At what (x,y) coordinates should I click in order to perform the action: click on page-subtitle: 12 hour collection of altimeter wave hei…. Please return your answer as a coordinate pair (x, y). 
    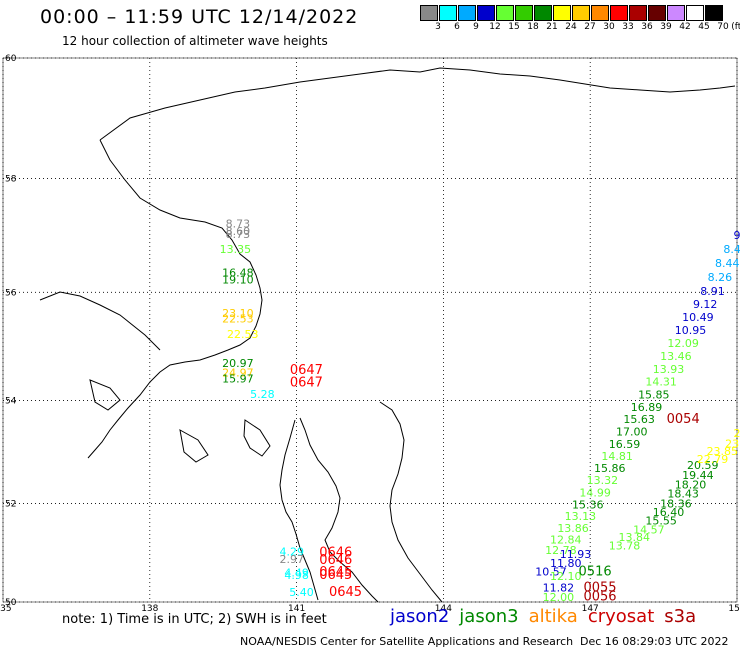
    Looking at the image, I should click on (195, 41).